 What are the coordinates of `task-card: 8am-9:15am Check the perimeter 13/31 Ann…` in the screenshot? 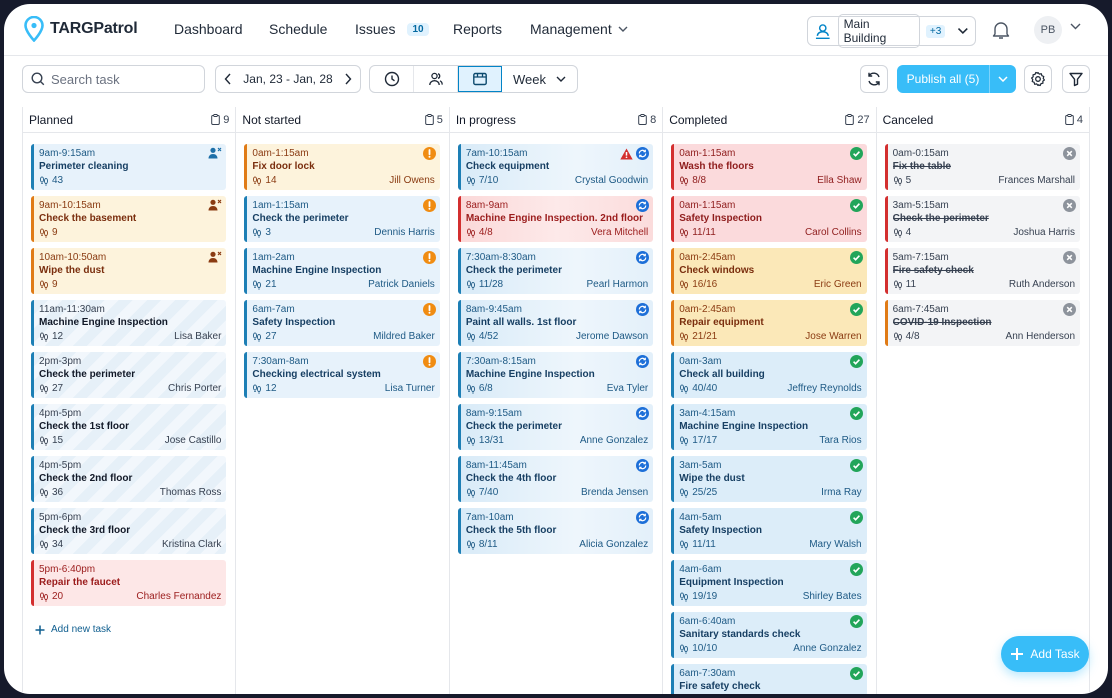 It's located at (555, 427).